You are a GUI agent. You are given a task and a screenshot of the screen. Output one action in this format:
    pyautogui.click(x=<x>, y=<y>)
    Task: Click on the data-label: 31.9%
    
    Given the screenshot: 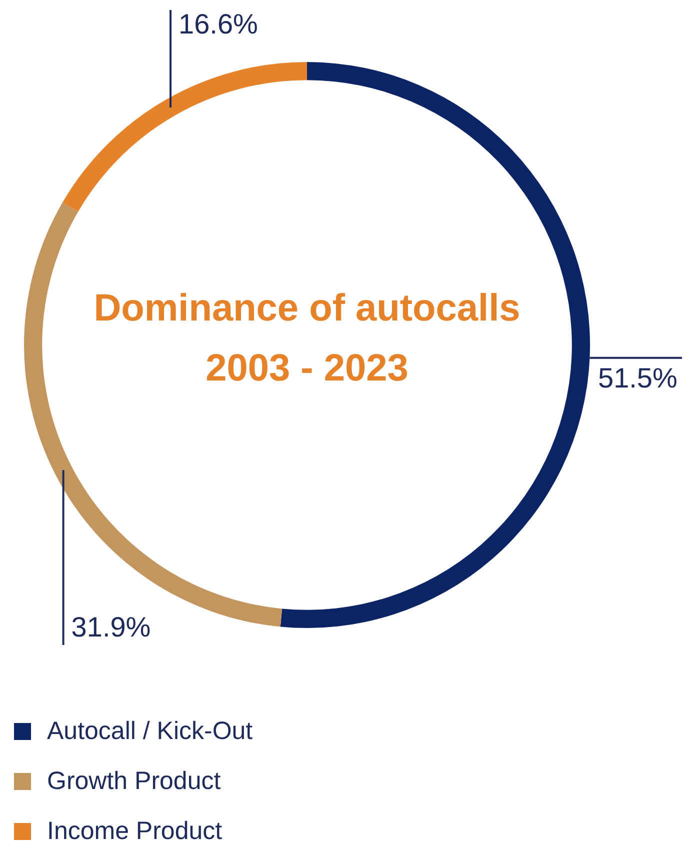 What is the action you would take?
    pyautogui.click(x=111, y=627)
    